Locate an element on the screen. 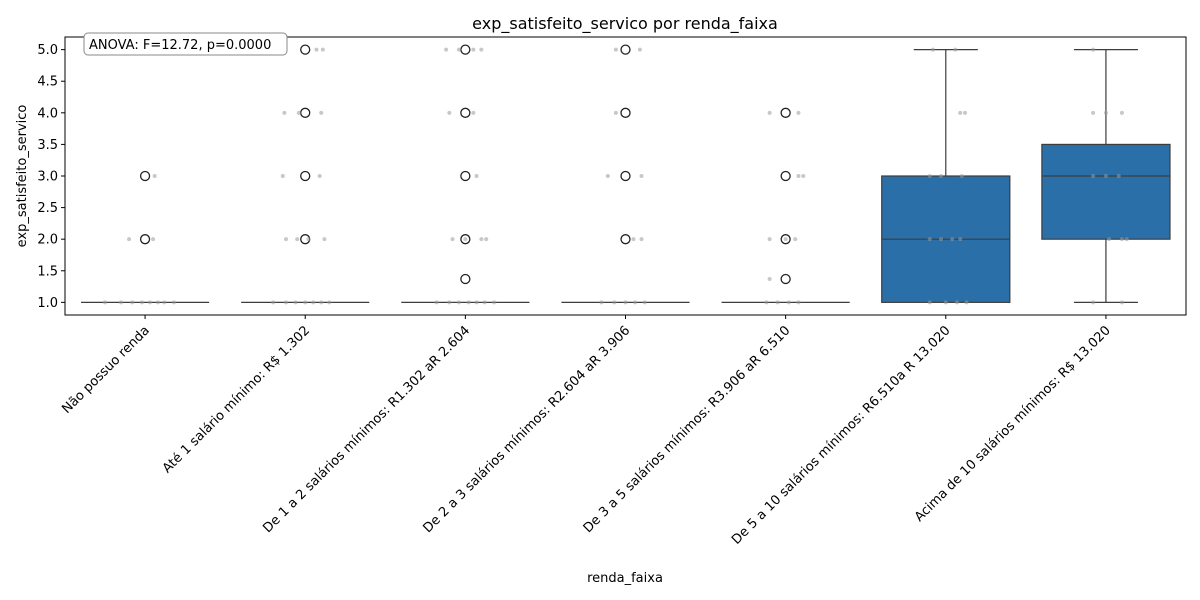 The width and height of the screenshot is (1200, 600). y-tick-label: 4.5 is located at coordinates (47, 82).